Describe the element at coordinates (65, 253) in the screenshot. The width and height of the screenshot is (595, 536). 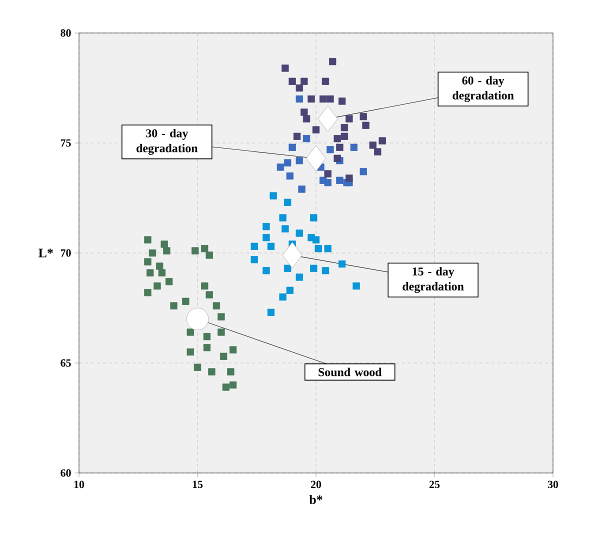
I see `y-tick-label: 70` at that location.